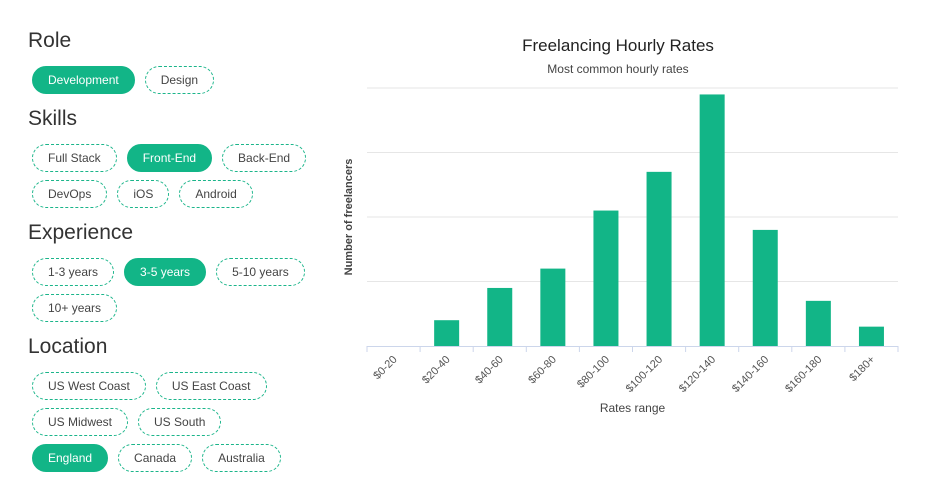 This screenshot has width=936, height=504. I want to click on location-pill-row: England Canada Australia, so click(175, 458).